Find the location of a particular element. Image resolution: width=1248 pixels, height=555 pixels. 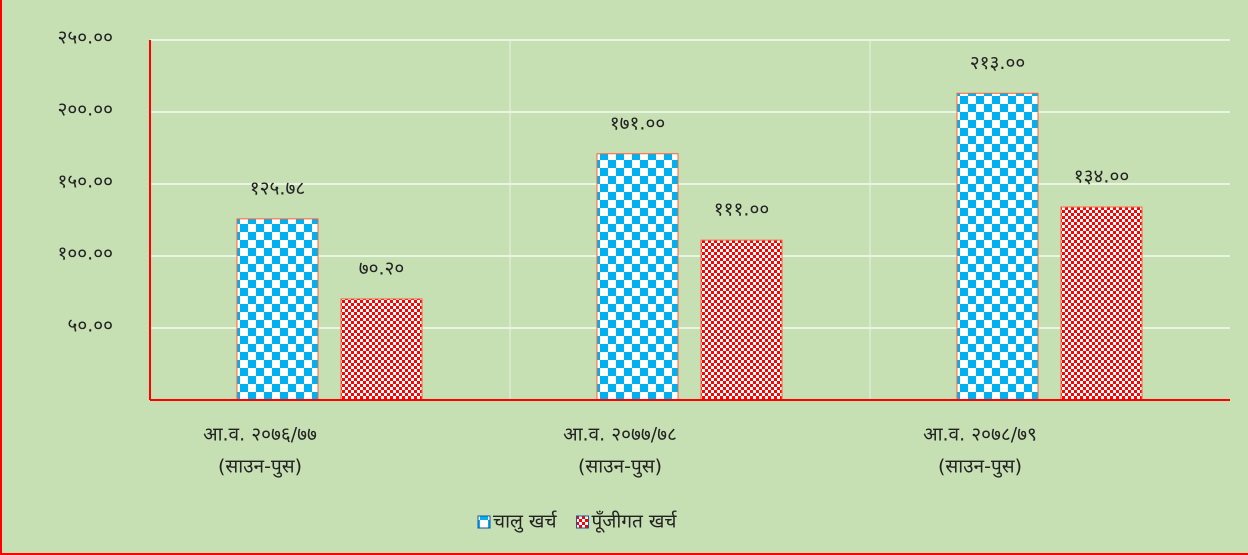

x-tick-label: आ.व. २०७८/७९ is located at coordinates (980, 435).